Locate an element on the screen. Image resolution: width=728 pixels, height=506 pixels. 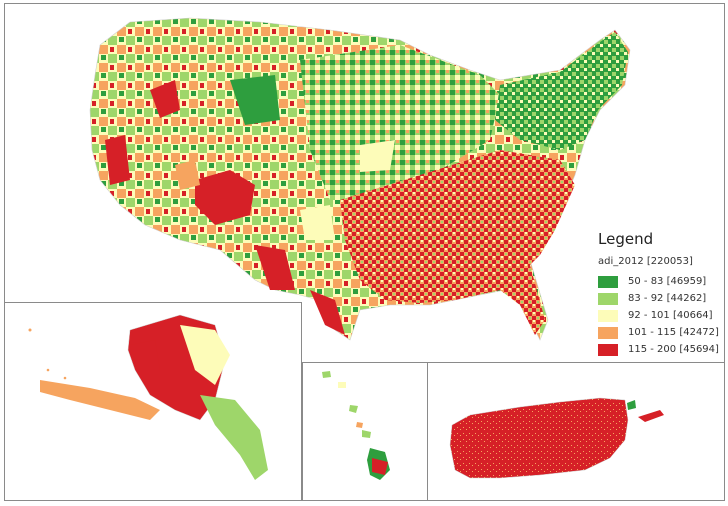
legend-item-101-115: 101 - 115 [42472] is located at coordinates (660, 332).